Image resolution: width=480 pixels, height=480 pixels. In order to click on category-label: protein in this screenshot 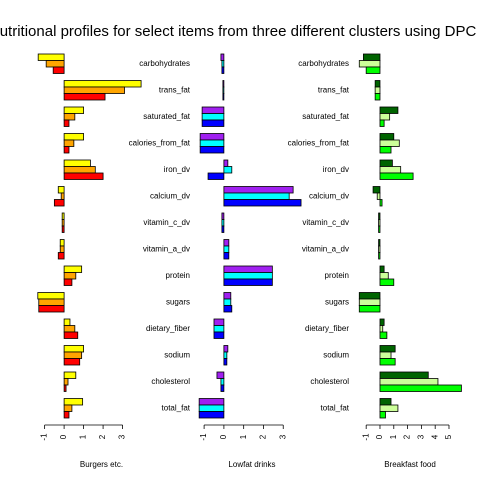, I will do `click(337, 275)`.